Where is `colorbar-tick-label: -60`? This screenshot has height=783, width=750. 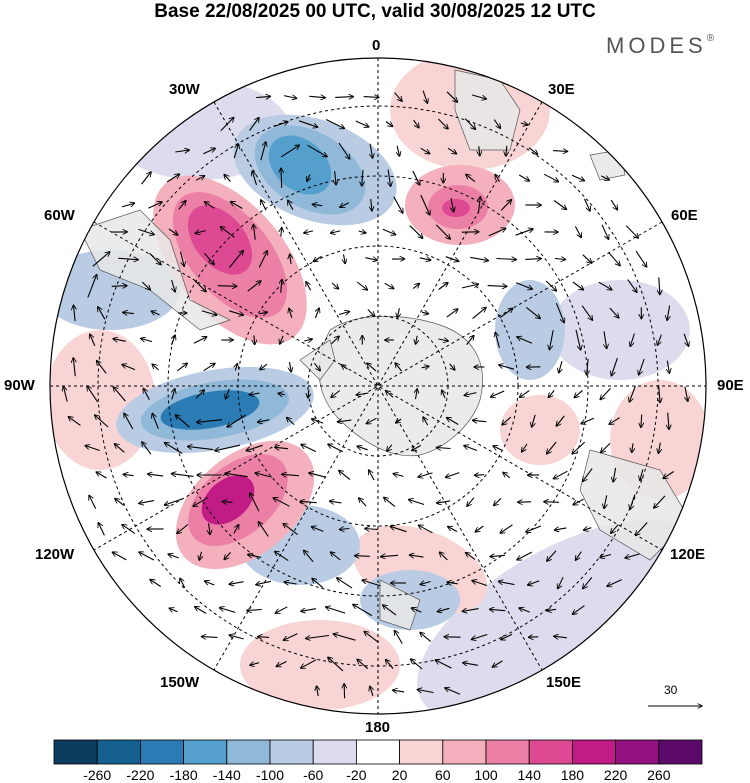 colorbar-tick-label: -60 is located at coordinates (313, 775).